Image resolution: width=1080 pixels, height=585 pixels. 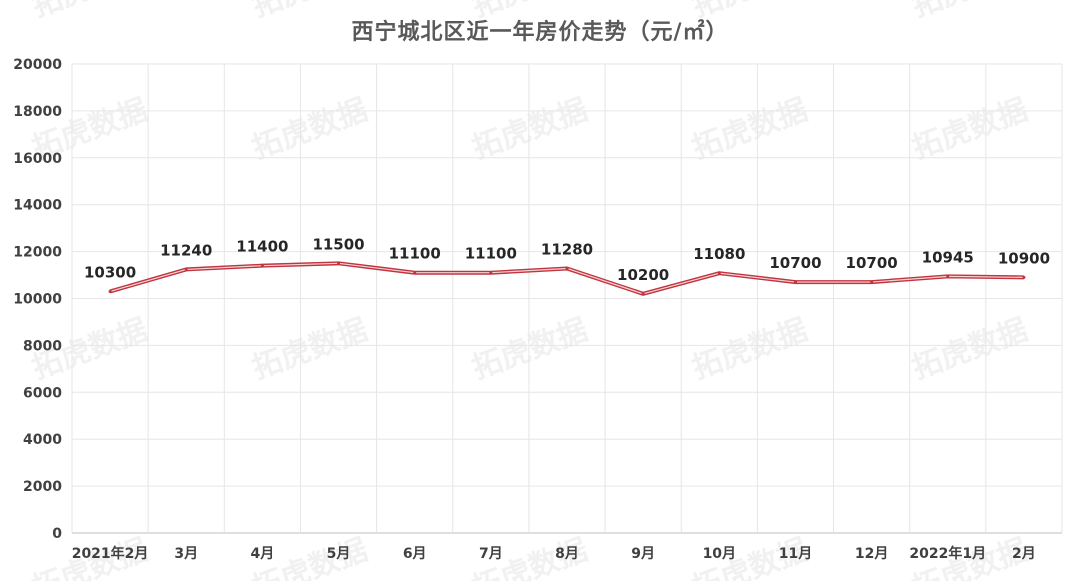 What do you see at coordinates (186, 250) in the screenshot?
I see `data-label: 11240` at bounding box center [186, 250].